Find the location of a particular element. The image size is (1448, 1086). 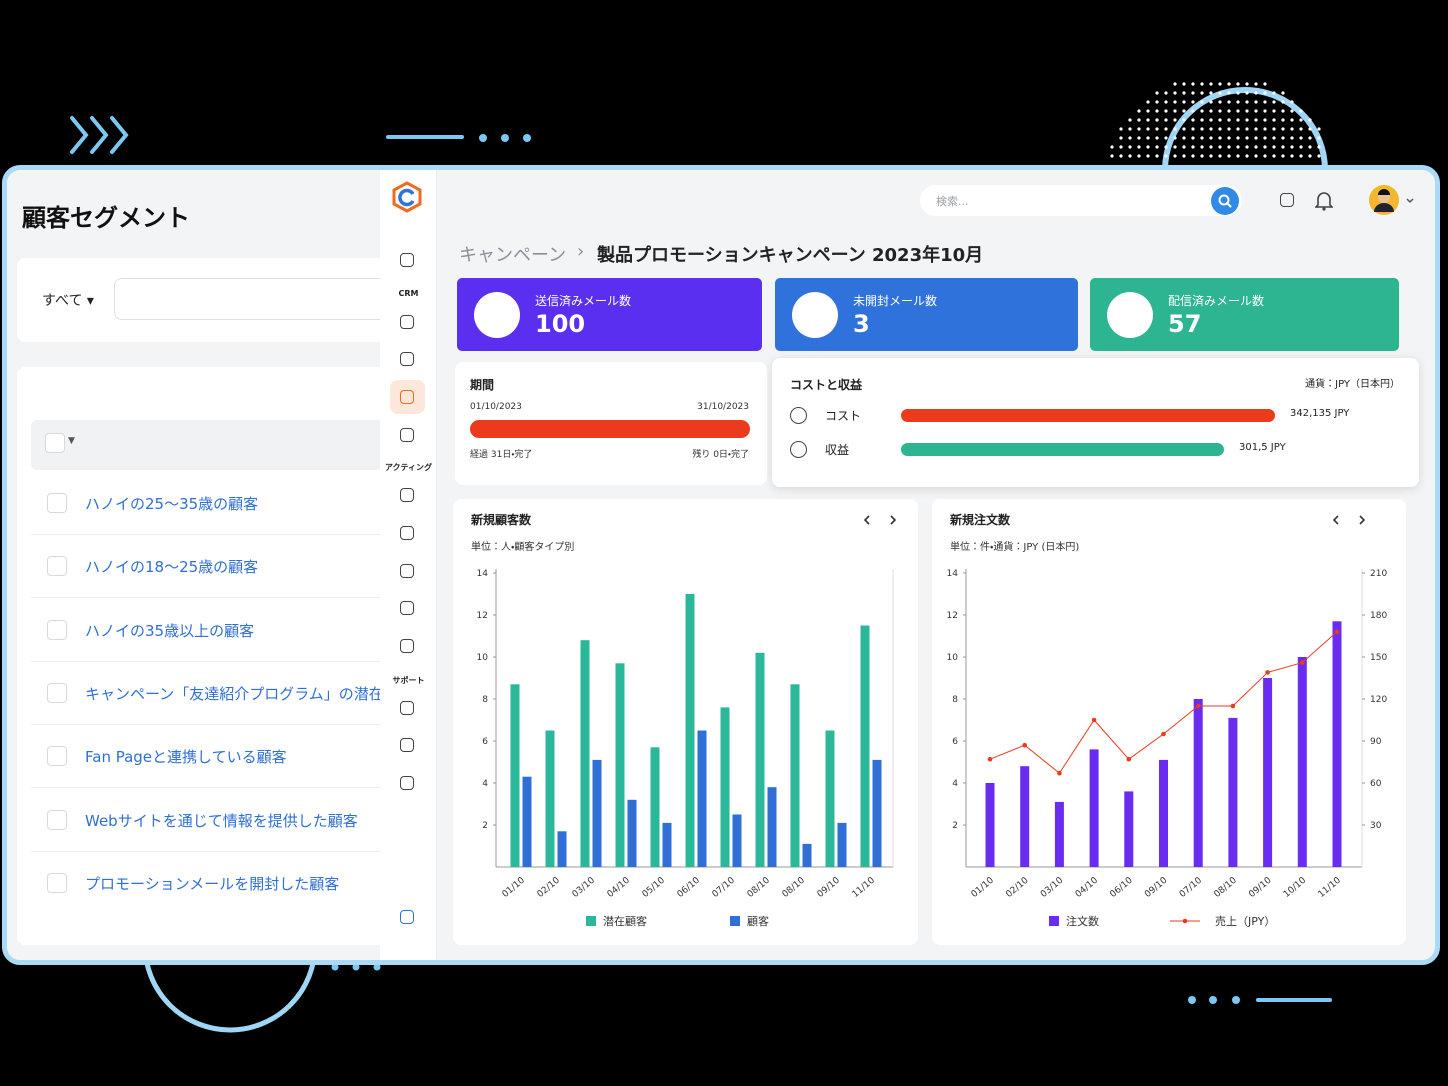

filter-label: すべて is located at coordinates (62, 301).